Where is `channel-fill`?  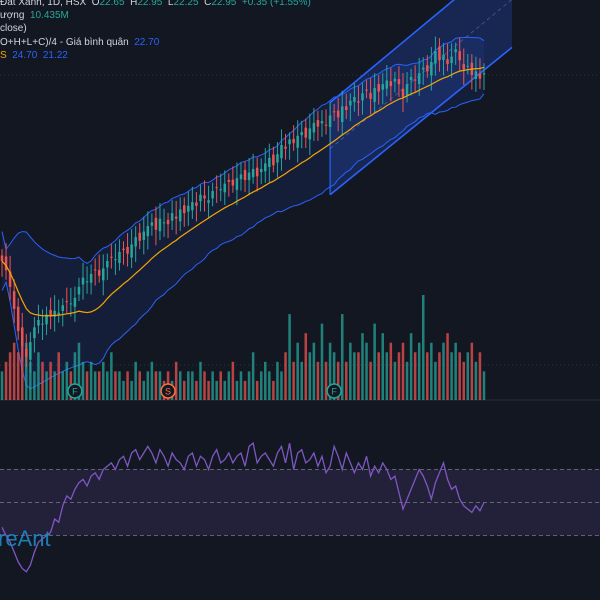
channel-fill is located at coordinates (421, 97).